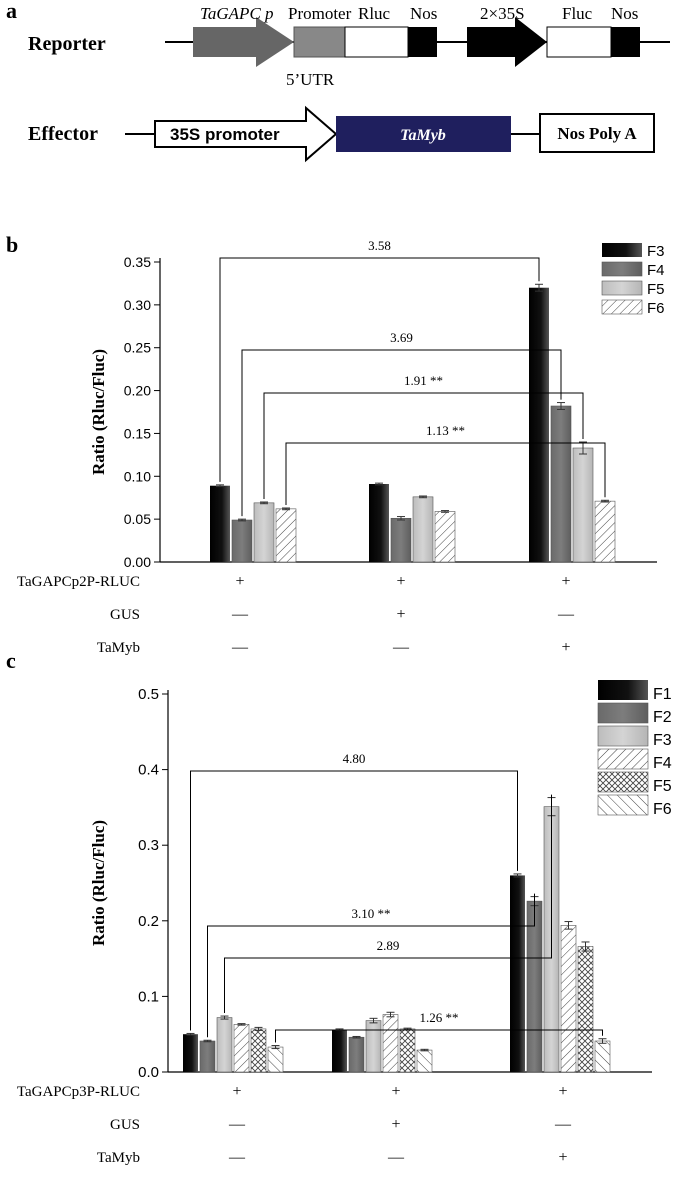 The height and width of the screenshot is (1200, 685). I want to click on effector-label: Effector, so click(63, 134).